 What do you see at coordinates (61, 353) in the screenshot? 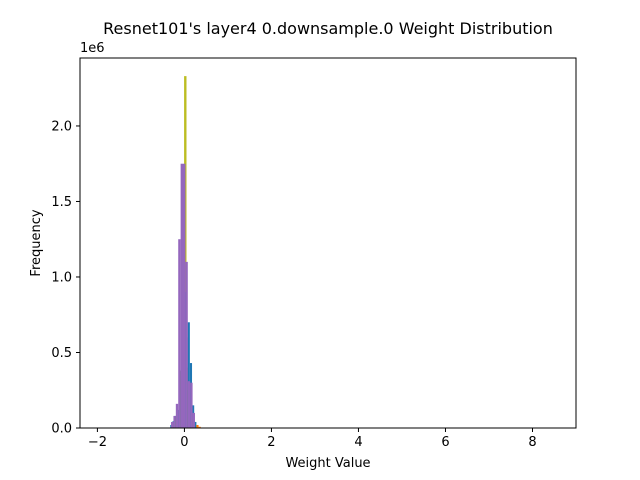
I see `y-tick-label: 0.5` at bounding box center [61, 353].